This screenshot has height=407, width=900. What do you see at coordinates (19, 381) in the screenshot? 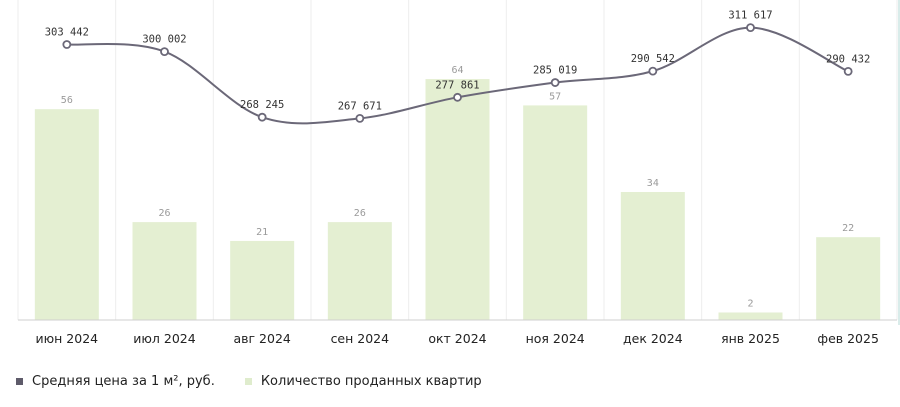
I see `legend-swatch-price` at bounding box center [19, 381].